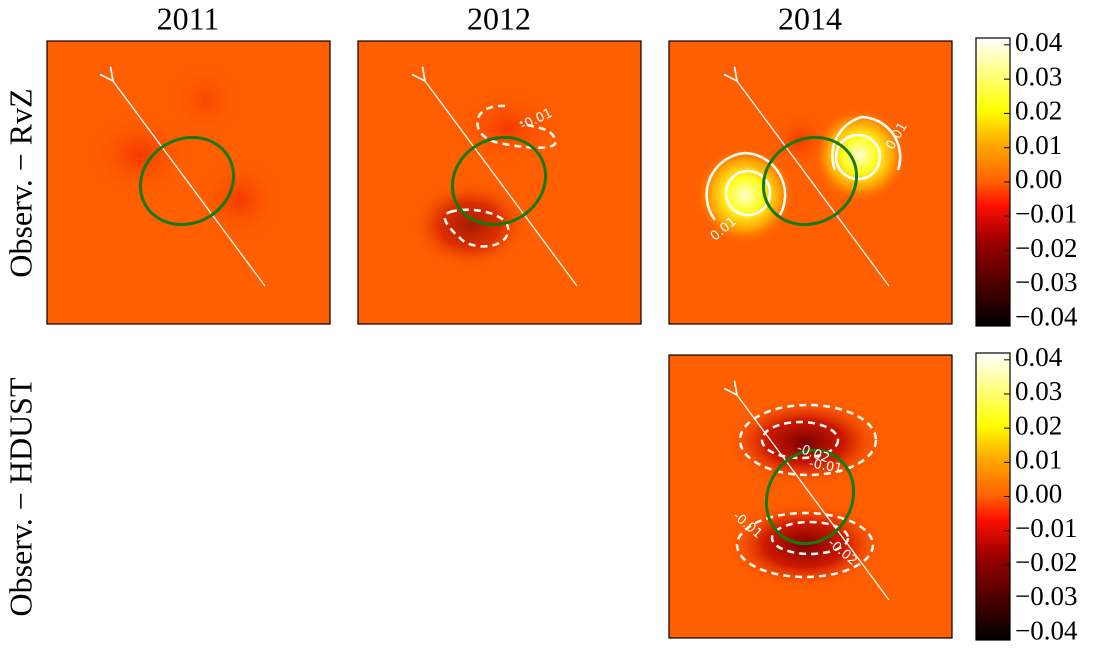  What do you see at coordinates (188, 18) in the screenshot?
I see `column-title: 2011` at bounding box center [188, 18].